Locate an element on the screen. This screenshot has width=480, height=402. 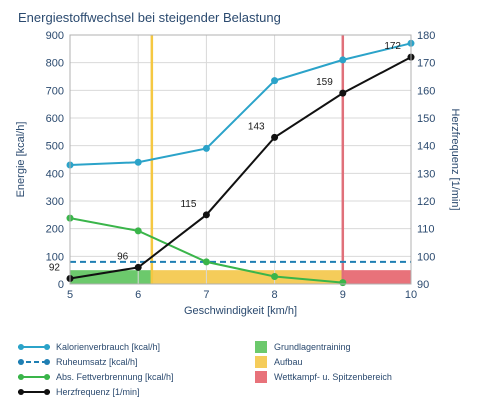
y-left-tick-label: 100 is located at coordinates (55, 257).